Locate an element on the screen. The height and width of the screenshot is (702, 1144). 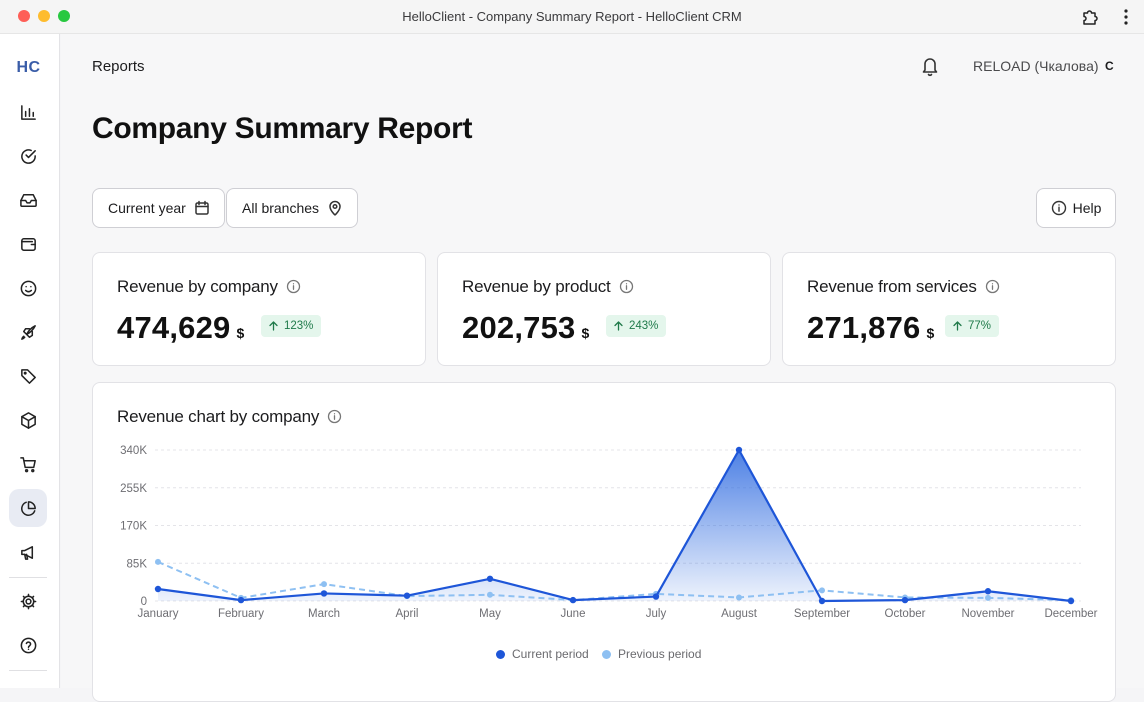
sidebar-divider is located at coordinates (28, 577).